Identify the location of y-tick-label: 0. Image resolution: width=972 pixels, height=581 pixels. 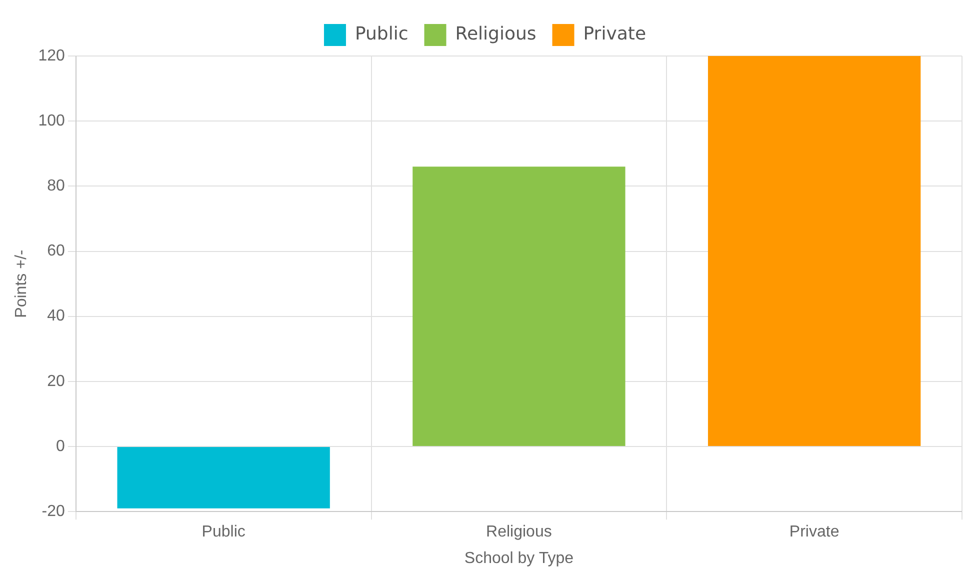
(60, 446).